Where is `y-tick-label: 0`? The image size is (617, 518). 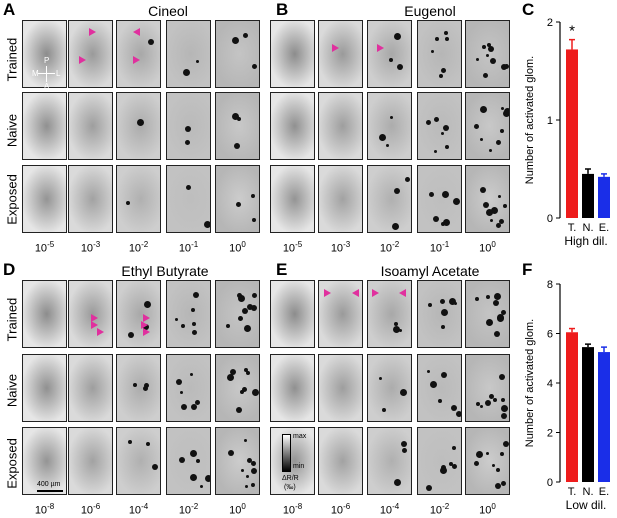 y-tick-label: 0 is located at coordinates (550, 219).